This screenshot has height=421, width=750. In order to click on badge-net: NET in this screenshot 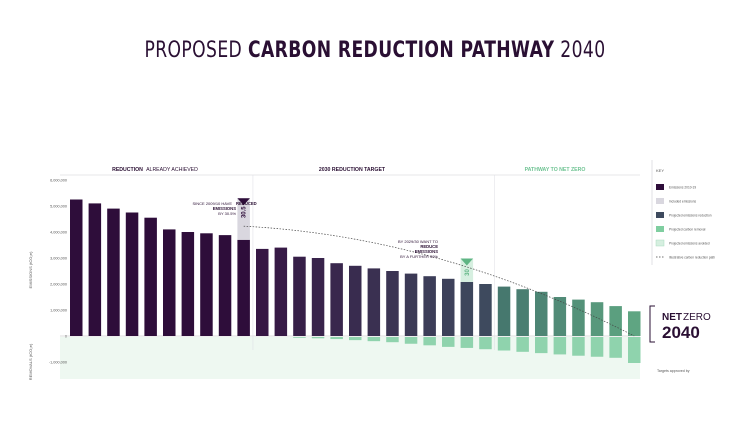, I will do `click(672, 317)`.